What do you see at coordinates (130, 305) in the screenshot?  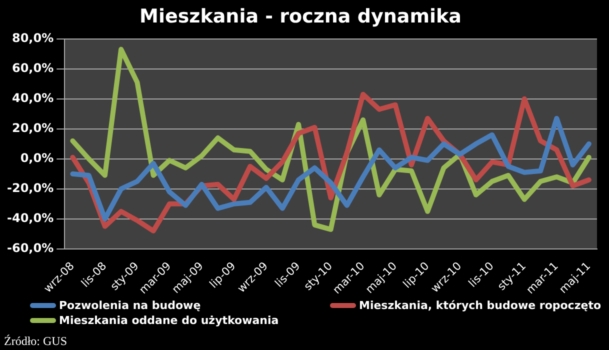 I see `legend-label: Pozwolenia na budowę` at bounding box center [130, 305].